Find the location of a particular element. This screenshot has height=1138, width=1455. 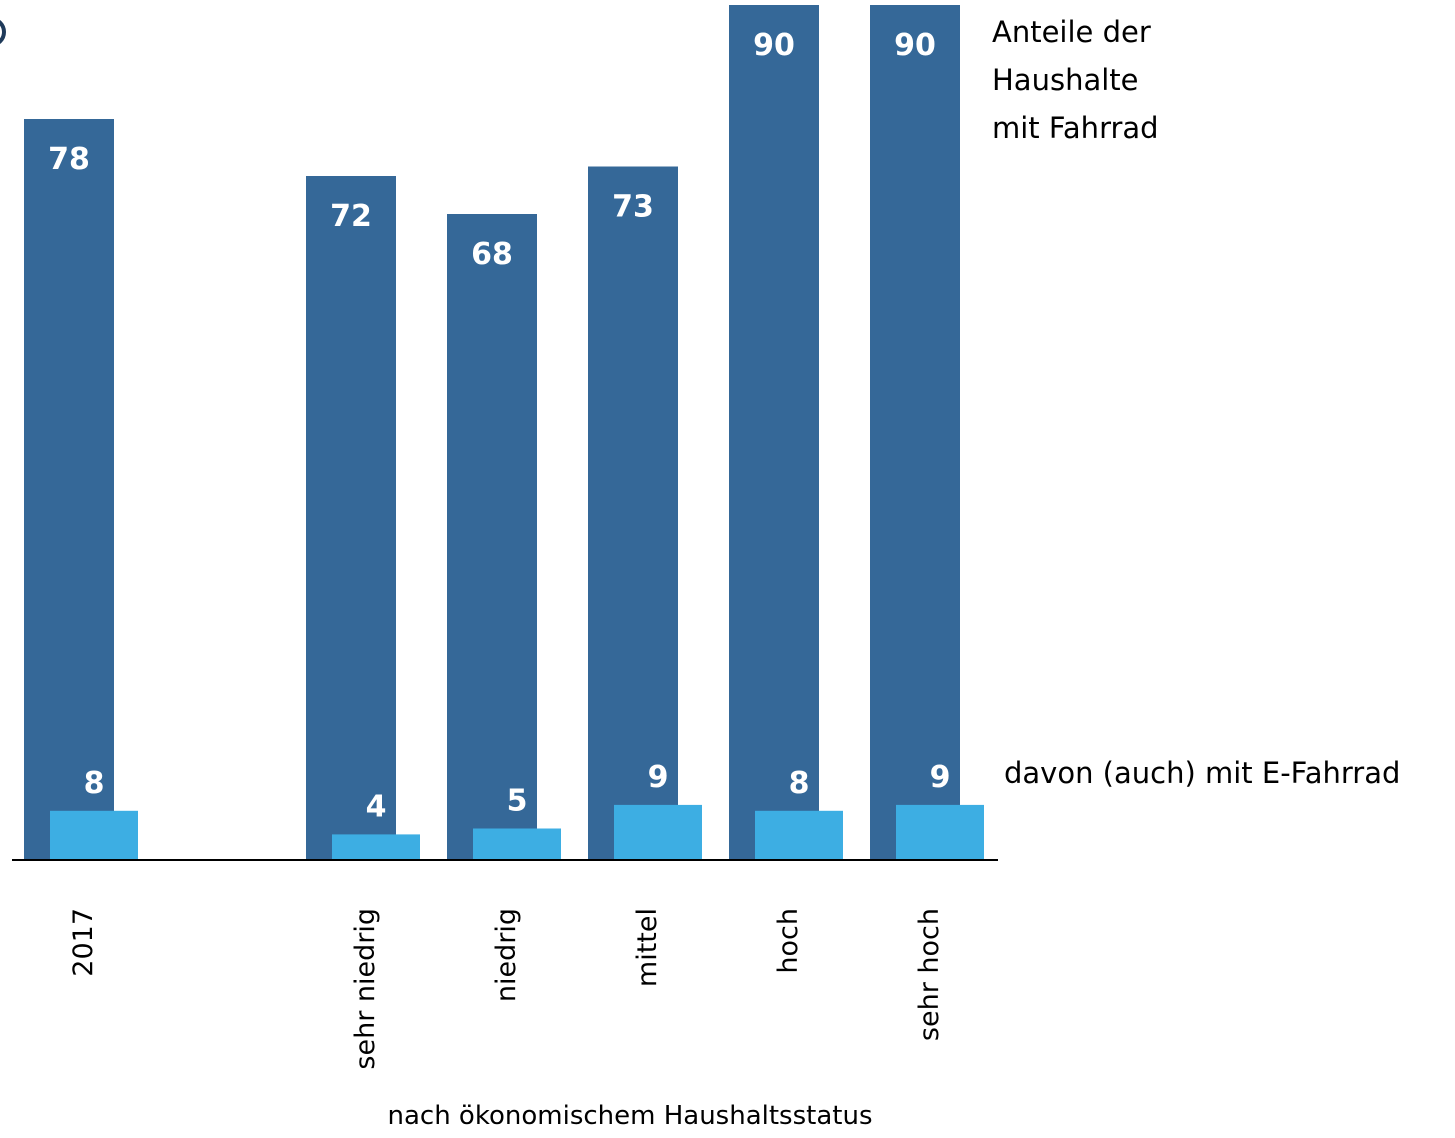

legend-main-line-2: Haushalte is located at coordinates (1065, 80).